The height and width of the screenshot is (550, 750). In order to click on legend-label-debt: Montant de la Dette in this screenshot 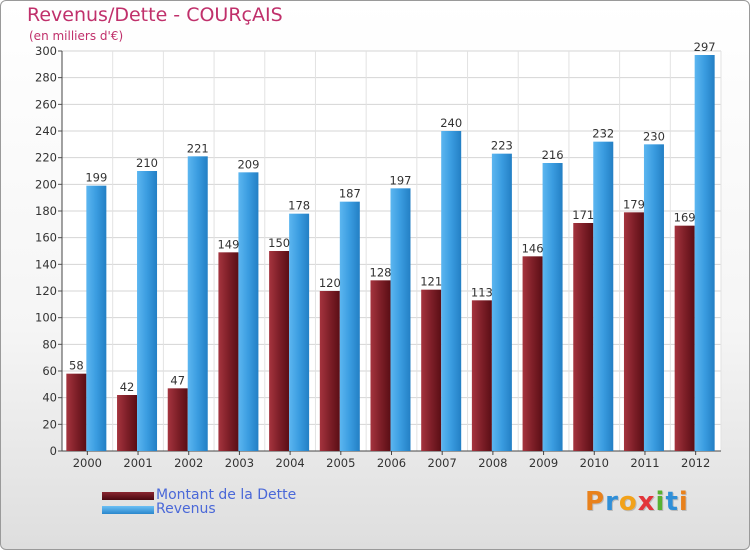, I will do `click(226, 495)`.